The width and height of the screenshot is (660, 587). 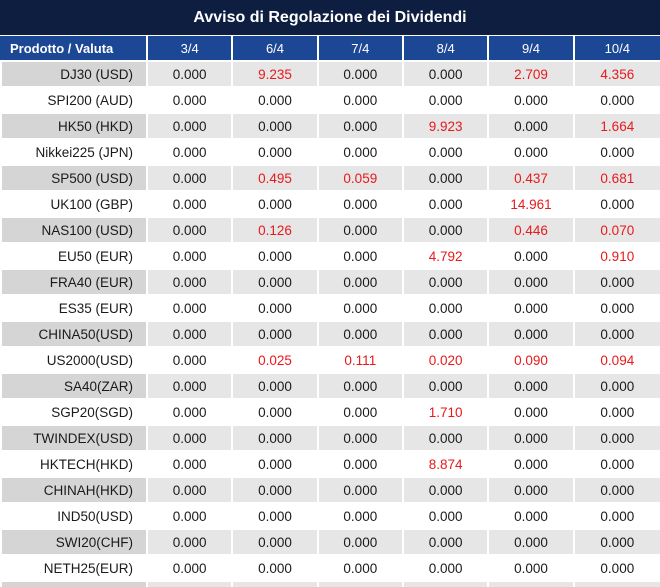 I want to click on table-row: IND50(USD) 0.000 0.000 0.000 0.000 0.000 0.000, so click(x=330, y=517).